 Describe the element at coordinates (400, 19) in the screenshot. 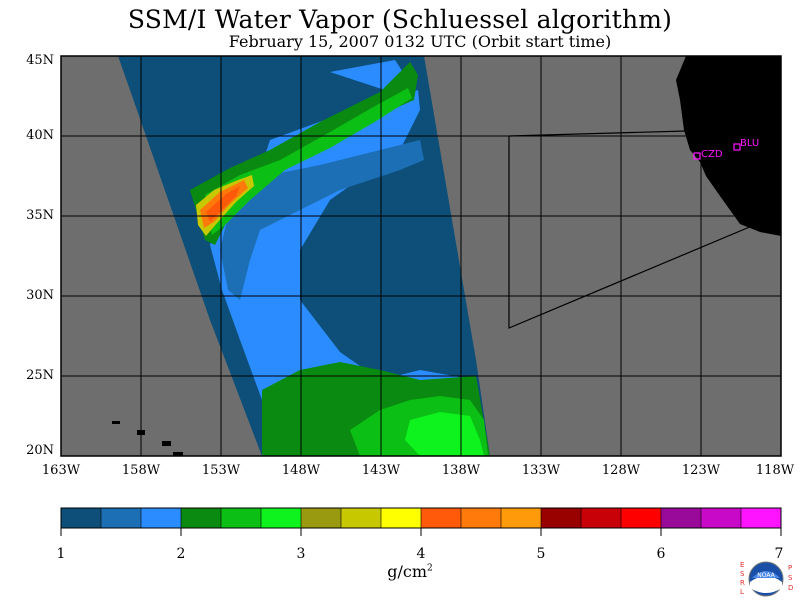

I see `map-title: SSM/I Water Vapor (Schluessel algorithm)` at that location.